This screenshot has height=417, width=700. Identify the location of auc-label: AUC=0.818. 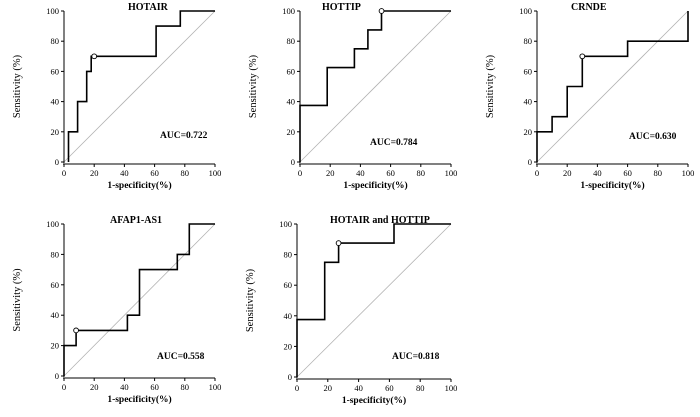
(416, 357).